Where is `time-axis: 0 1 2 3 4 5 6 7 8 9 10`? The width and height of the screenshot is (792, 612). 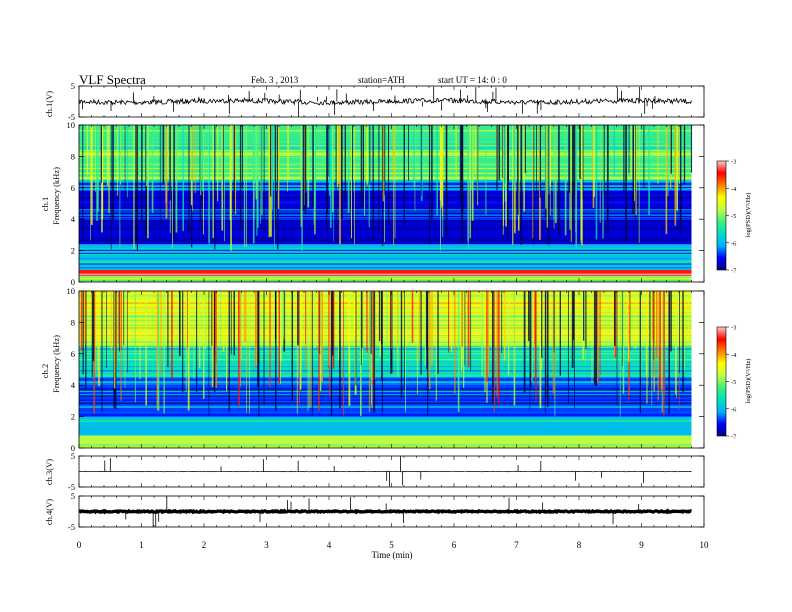
time-axis: 0 1 2 3 4 5 6 7 8 9 10 is located at coordinates (393, 545).